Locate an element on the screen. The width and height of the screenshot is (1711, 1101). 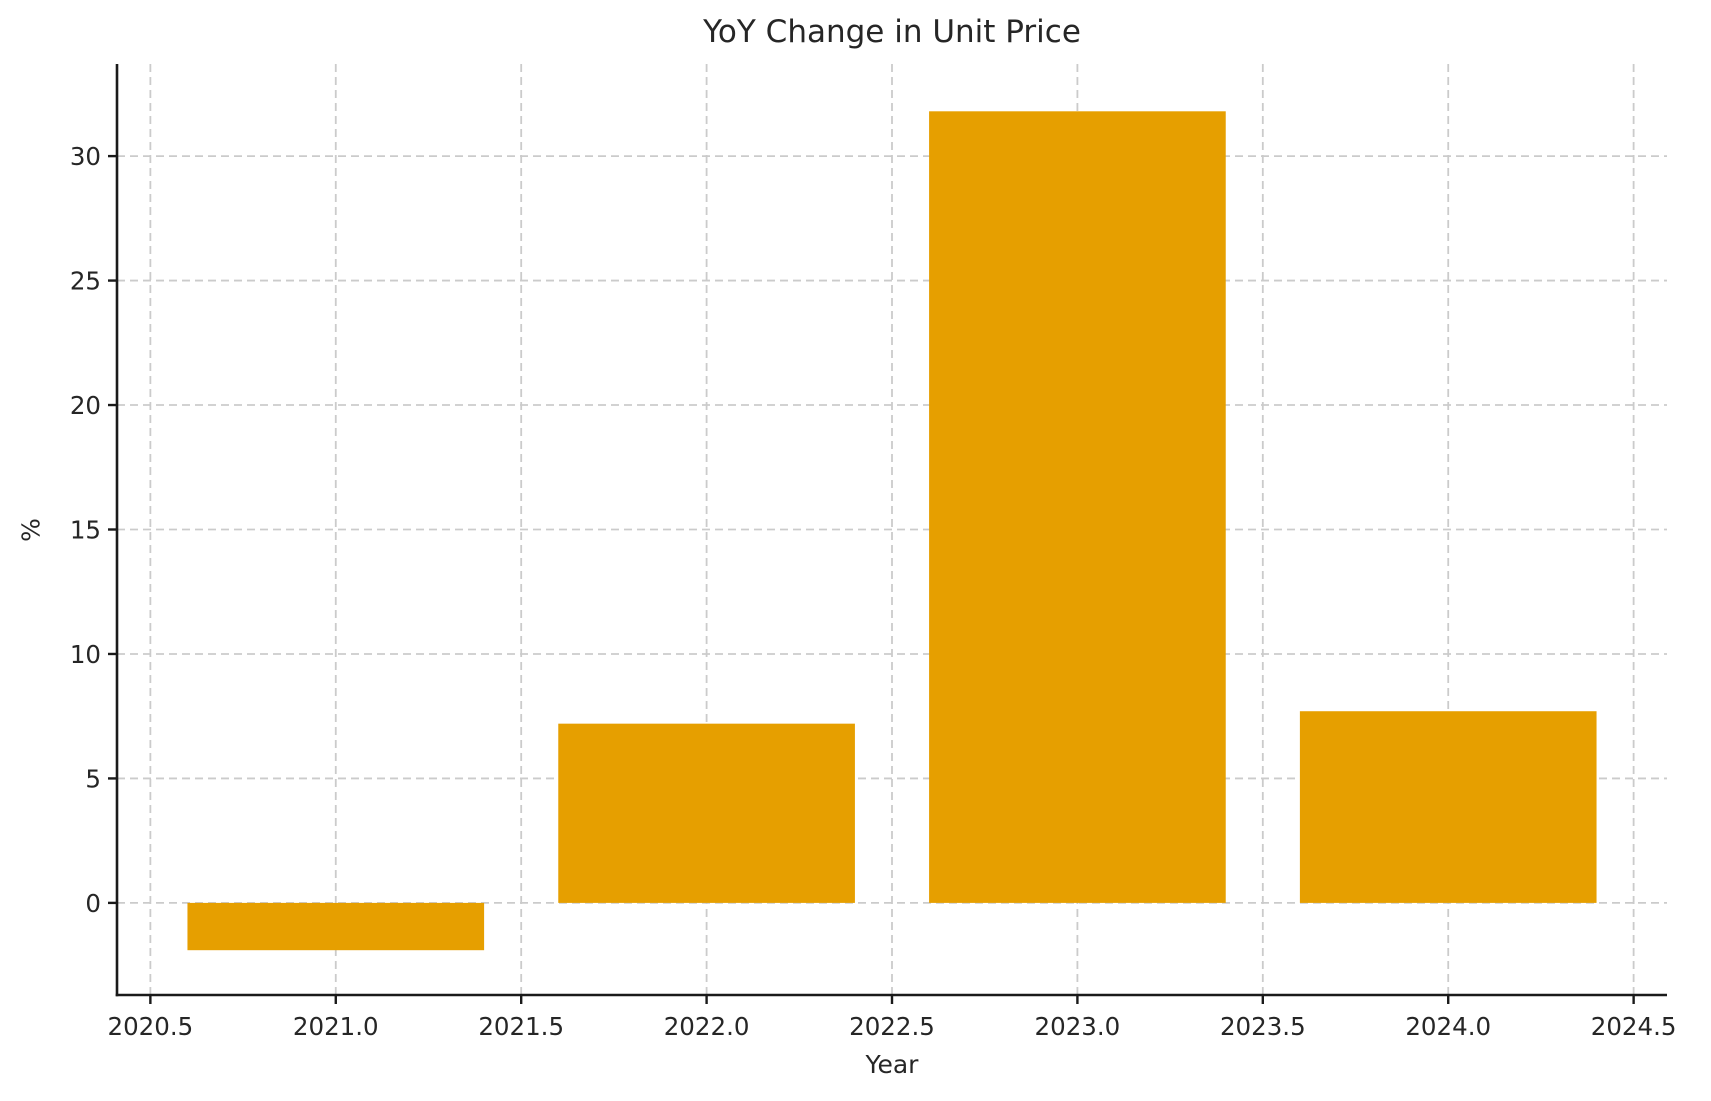
y-tick-label: 5 is located at coordinates (93, 778).